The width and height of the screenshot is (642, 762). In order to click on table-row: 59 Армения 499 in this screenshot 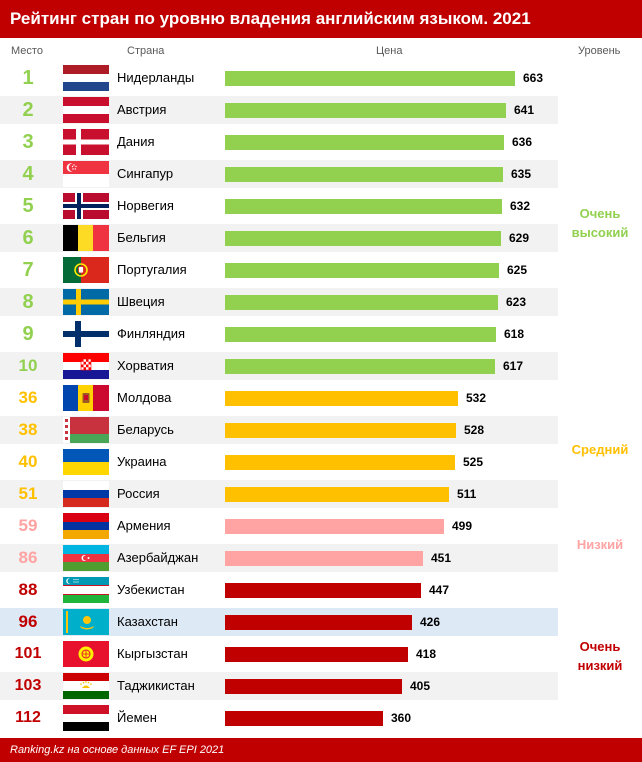, I will do `click(279, 526)`.